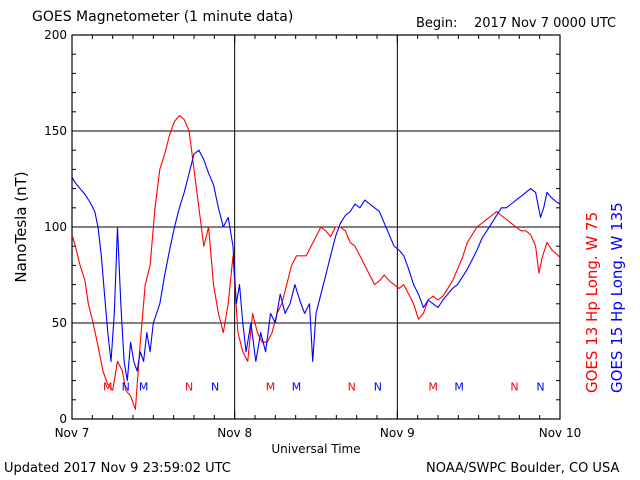  I want to click on legend-entry-goes15: GOES 15 Hp Long. W 135, so click(617, 297).